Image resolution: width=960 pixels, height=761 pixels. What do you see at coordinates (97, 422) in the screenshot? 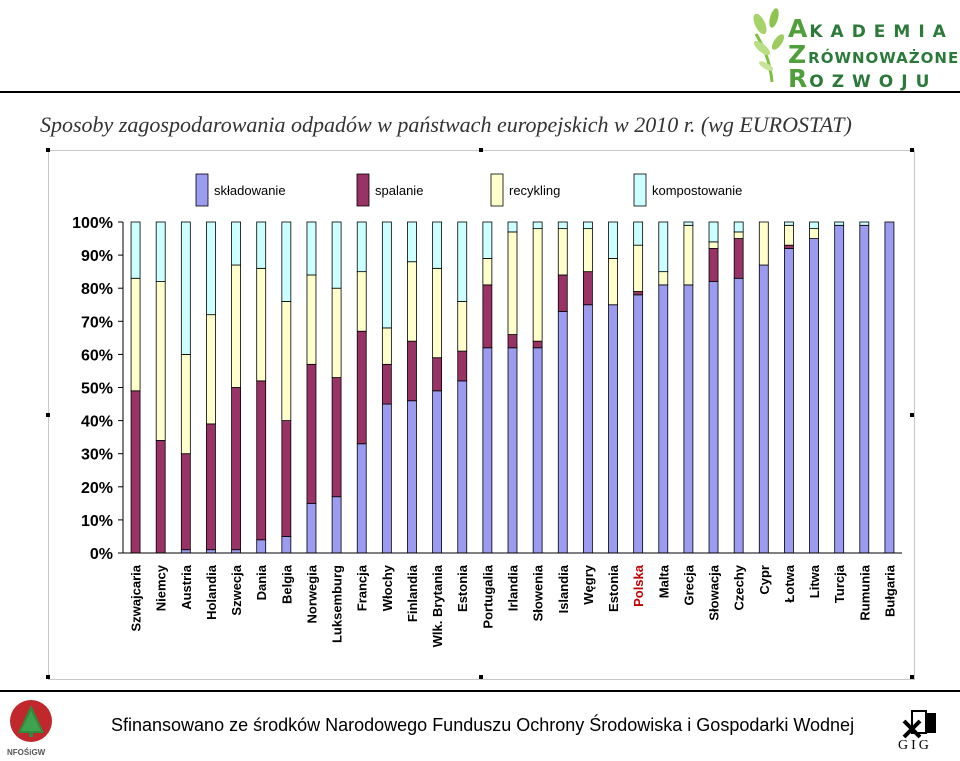
I see `y-tick-label: 40%` at bounding box center [97, 422].